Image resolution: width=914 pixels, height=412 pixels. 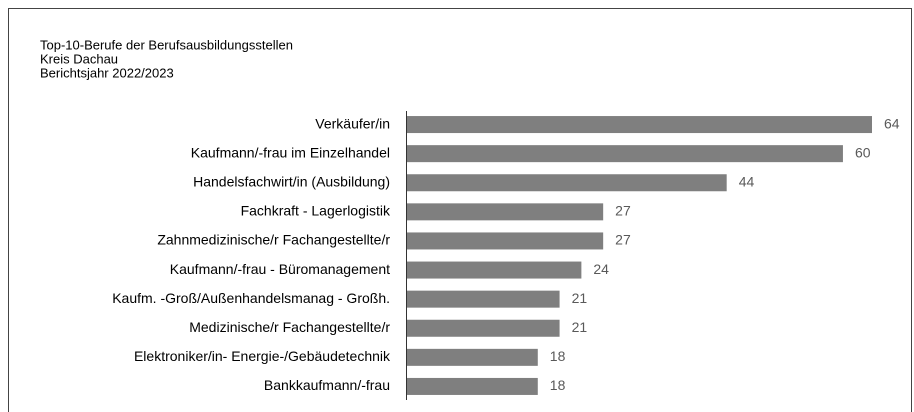 I want to click on data-label: 24, so click(x=601, y=269).